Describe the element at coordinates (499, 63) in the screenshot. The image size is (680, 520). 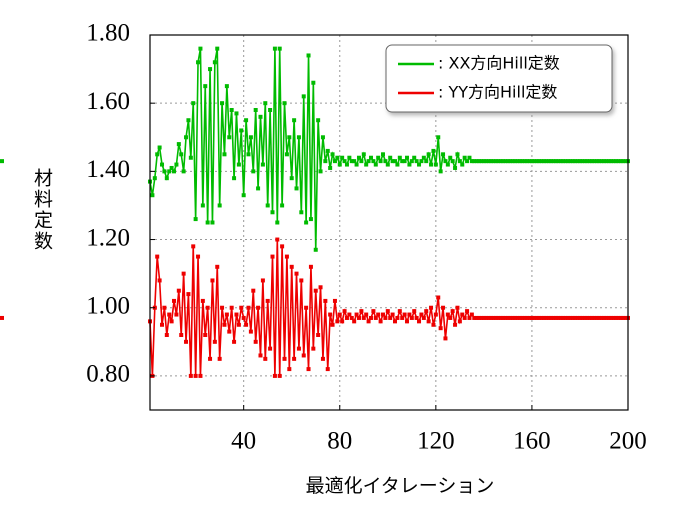
I see `legend-label: : XX方向Hill定数` at that location.